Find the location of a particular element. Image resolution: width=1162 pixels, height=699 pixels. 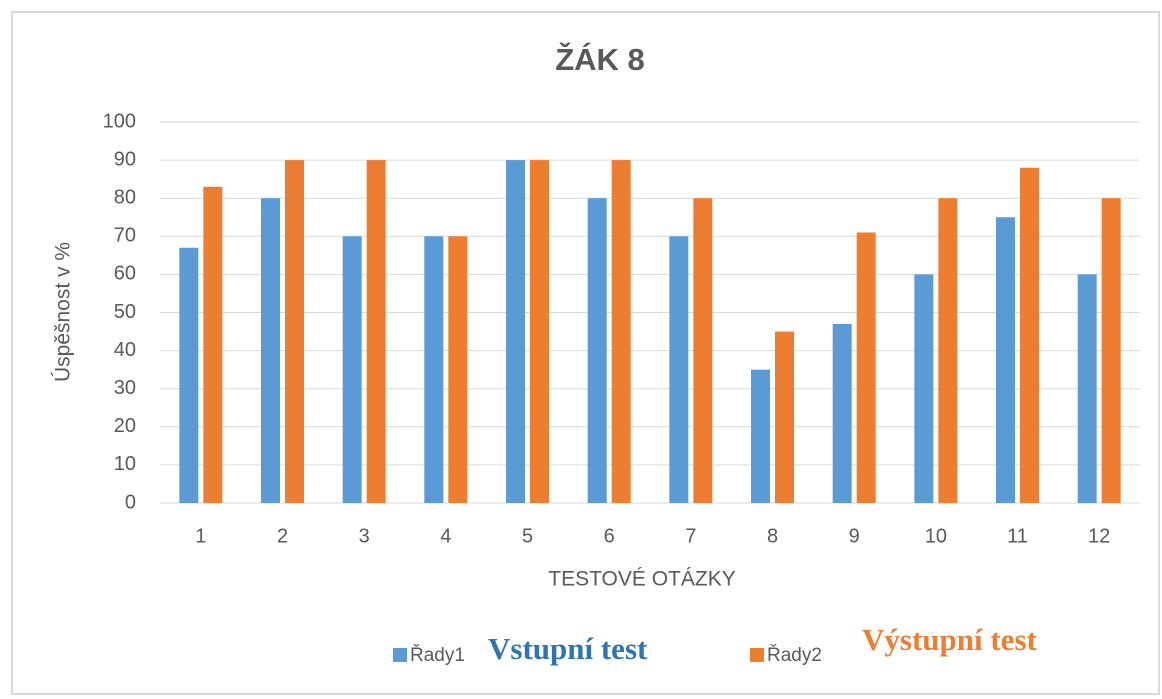

y-tick-label: 20 is located at coordinates (125, 426).